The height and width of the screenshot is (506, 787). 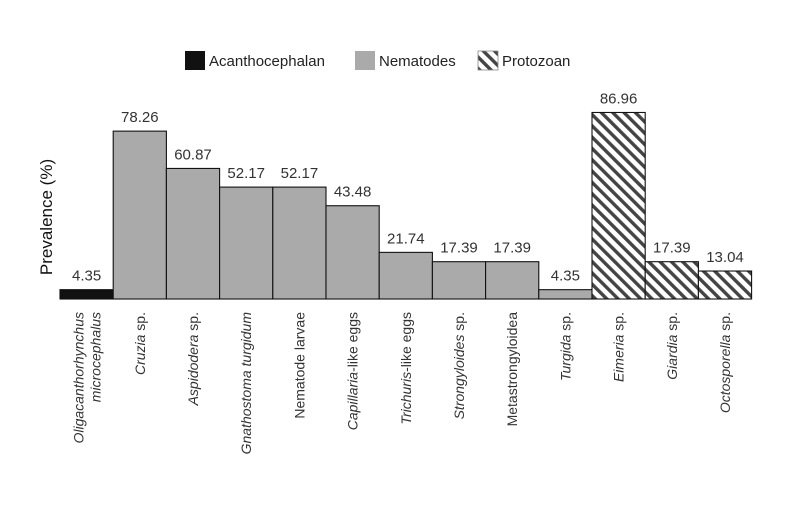 I want to click on x-tick-label-3: Aspidodera sp., so click(x=193, y=359).